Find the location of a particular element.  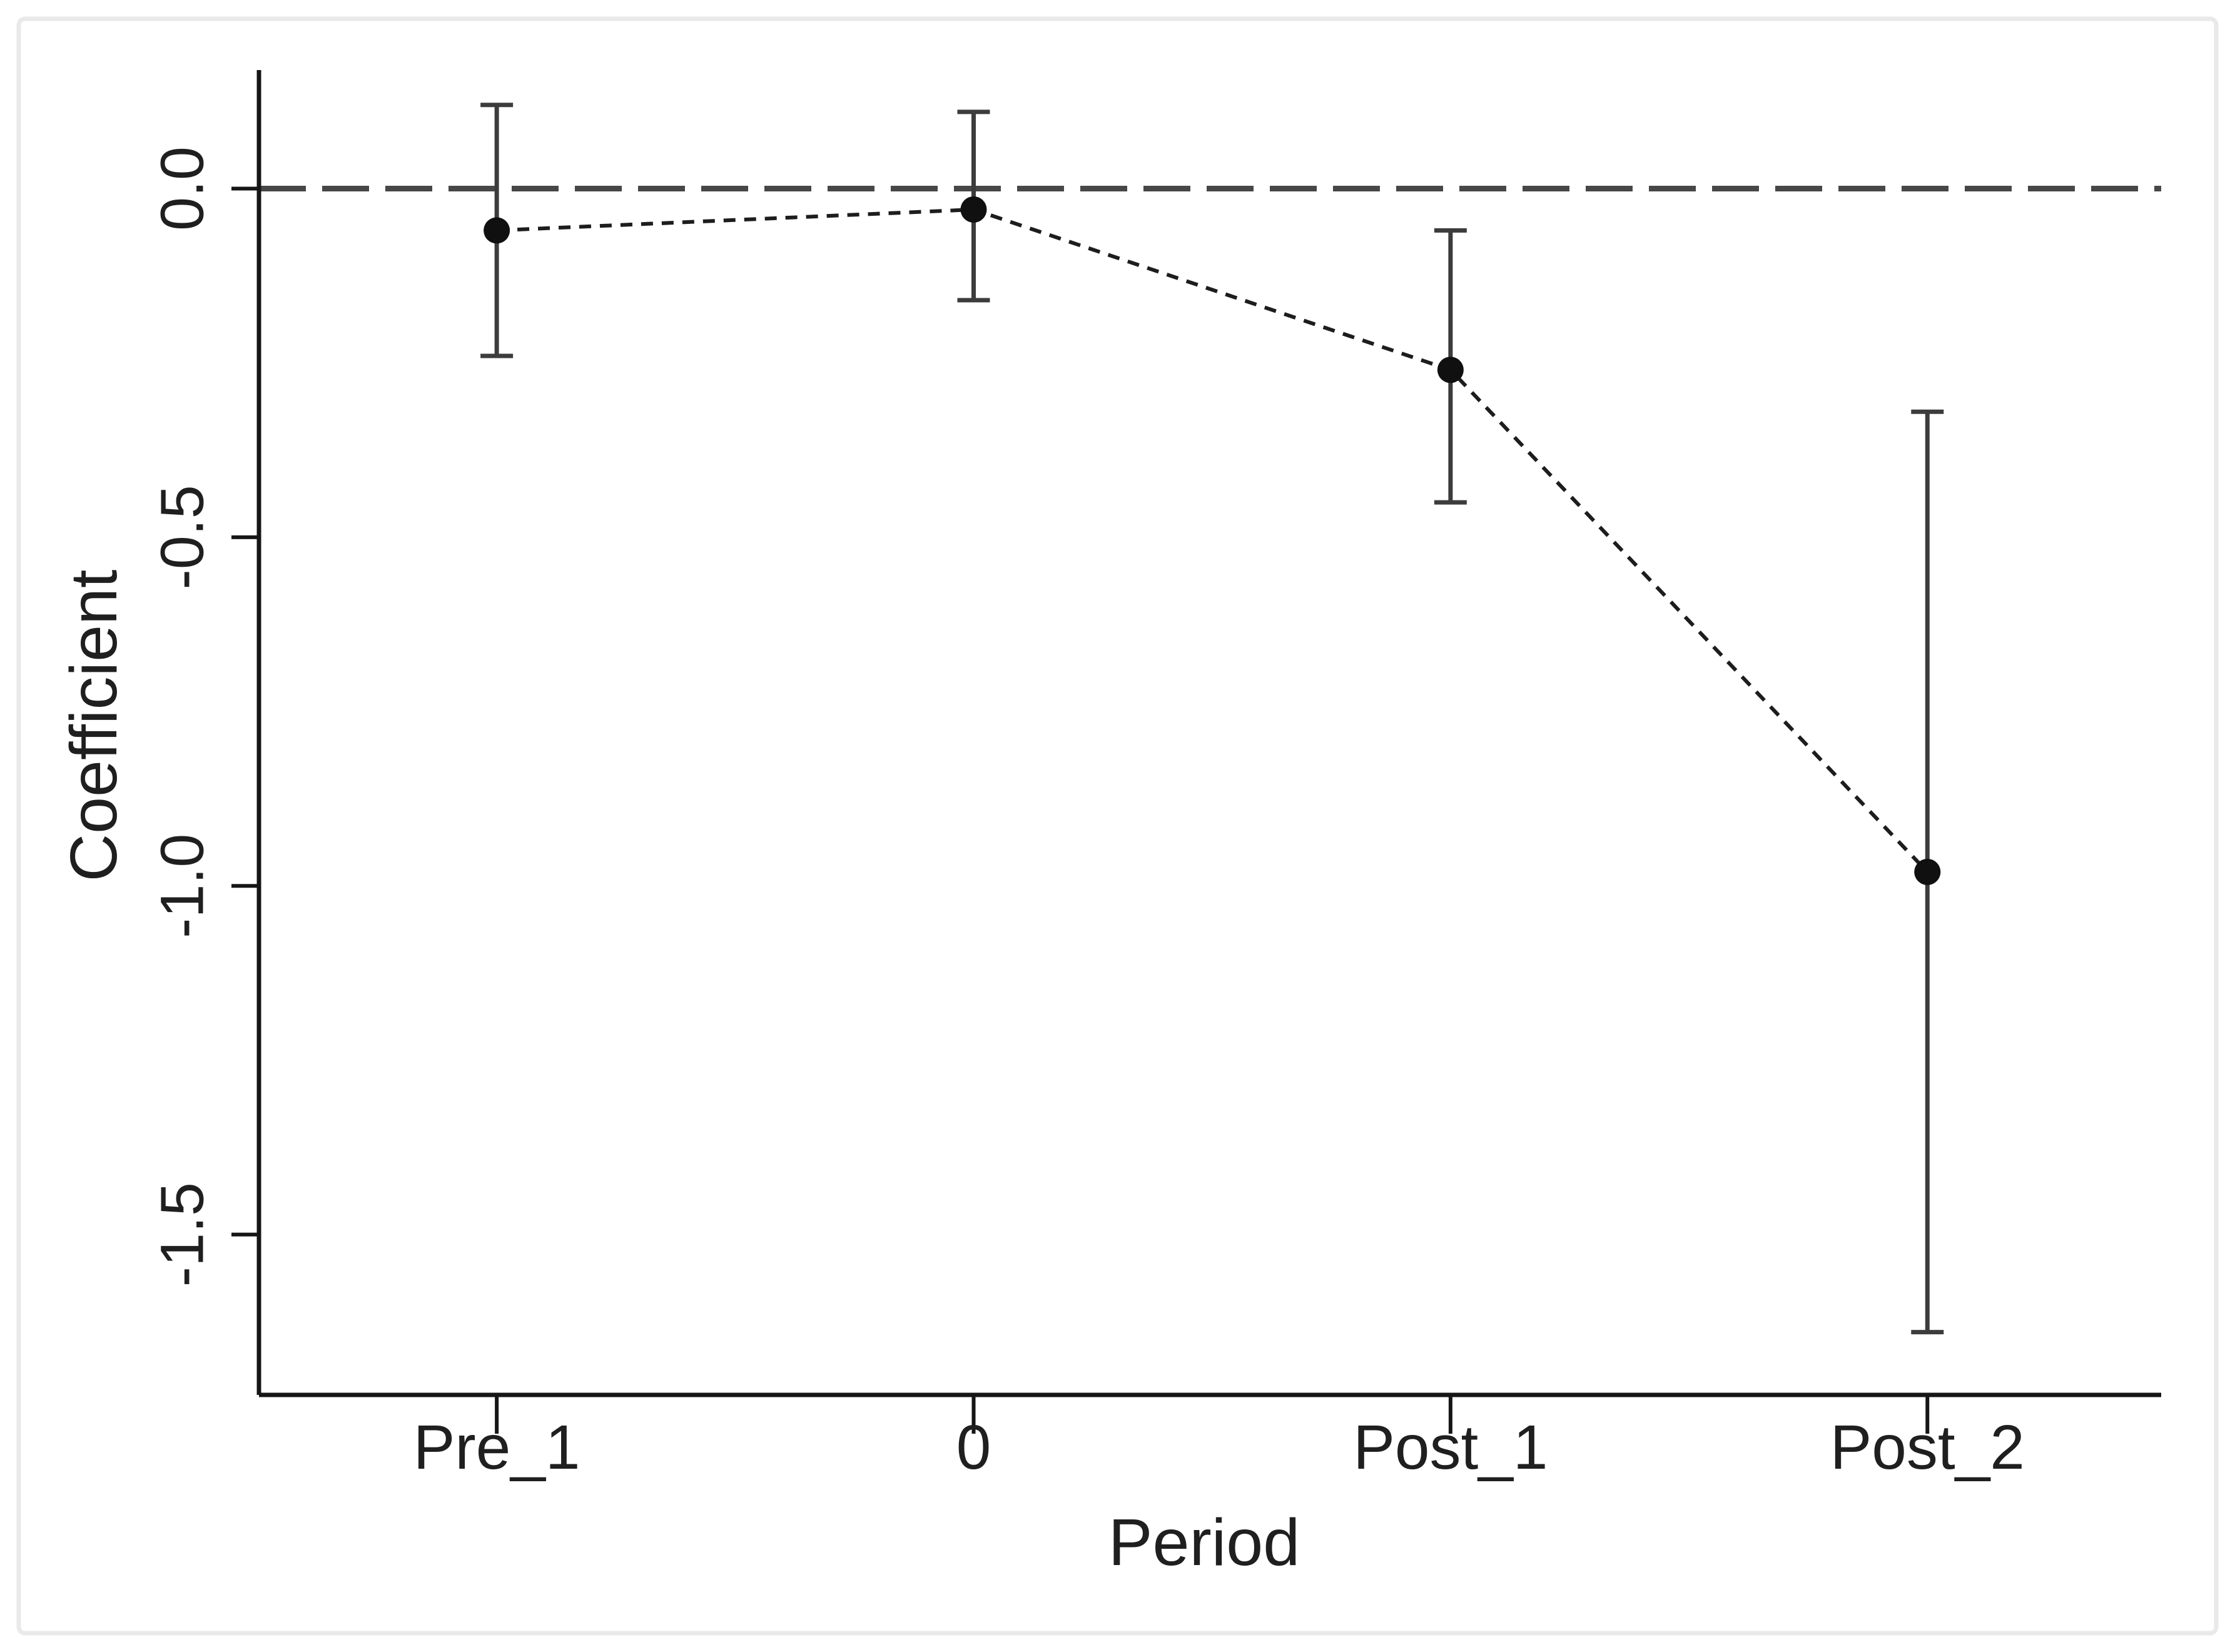

y-tick-label: -0.5 is located at coordinates (182, 537).